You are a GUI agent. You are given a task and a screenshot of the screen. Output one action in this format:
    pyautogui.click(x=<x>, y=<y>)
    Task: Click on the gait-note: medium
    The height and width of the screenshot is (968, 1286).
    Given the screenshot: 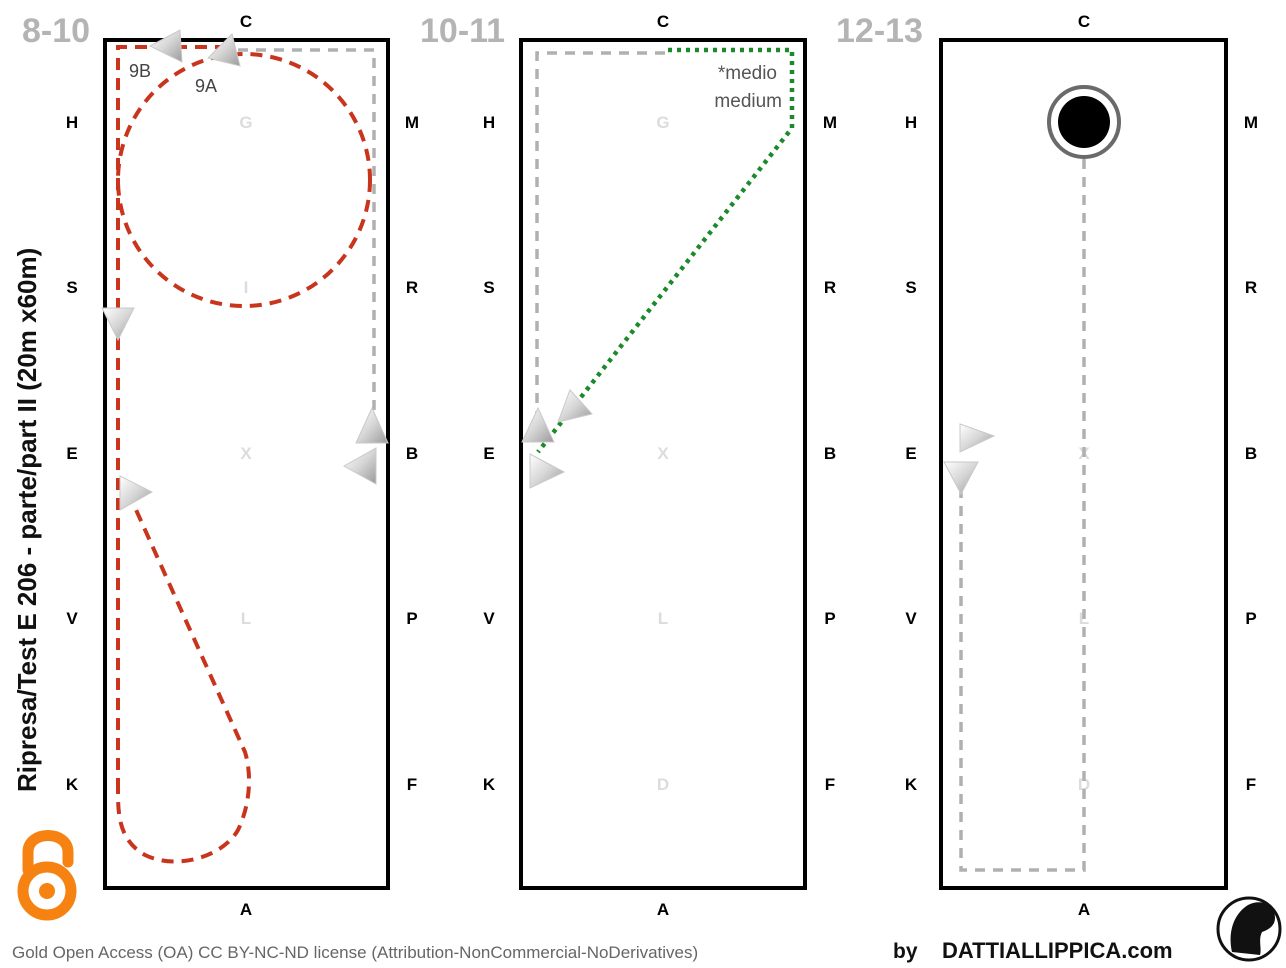 What is the action you would take?
    pyautogui.click(x=748, y=101)
    